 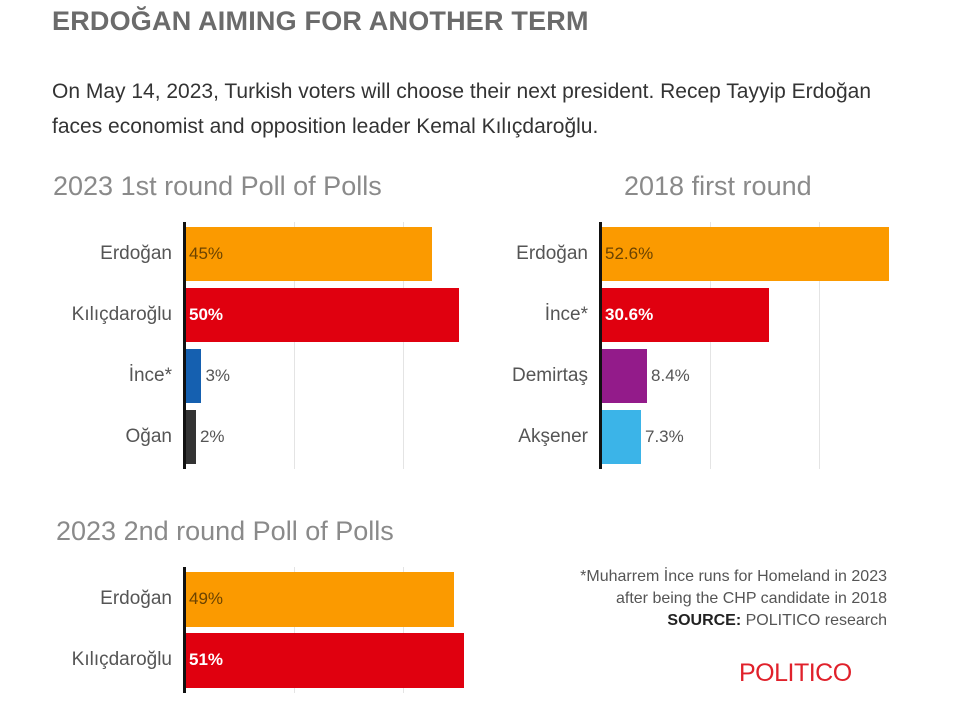 I want to click on source-text: POLITICO research, so click(x=814, y=620).